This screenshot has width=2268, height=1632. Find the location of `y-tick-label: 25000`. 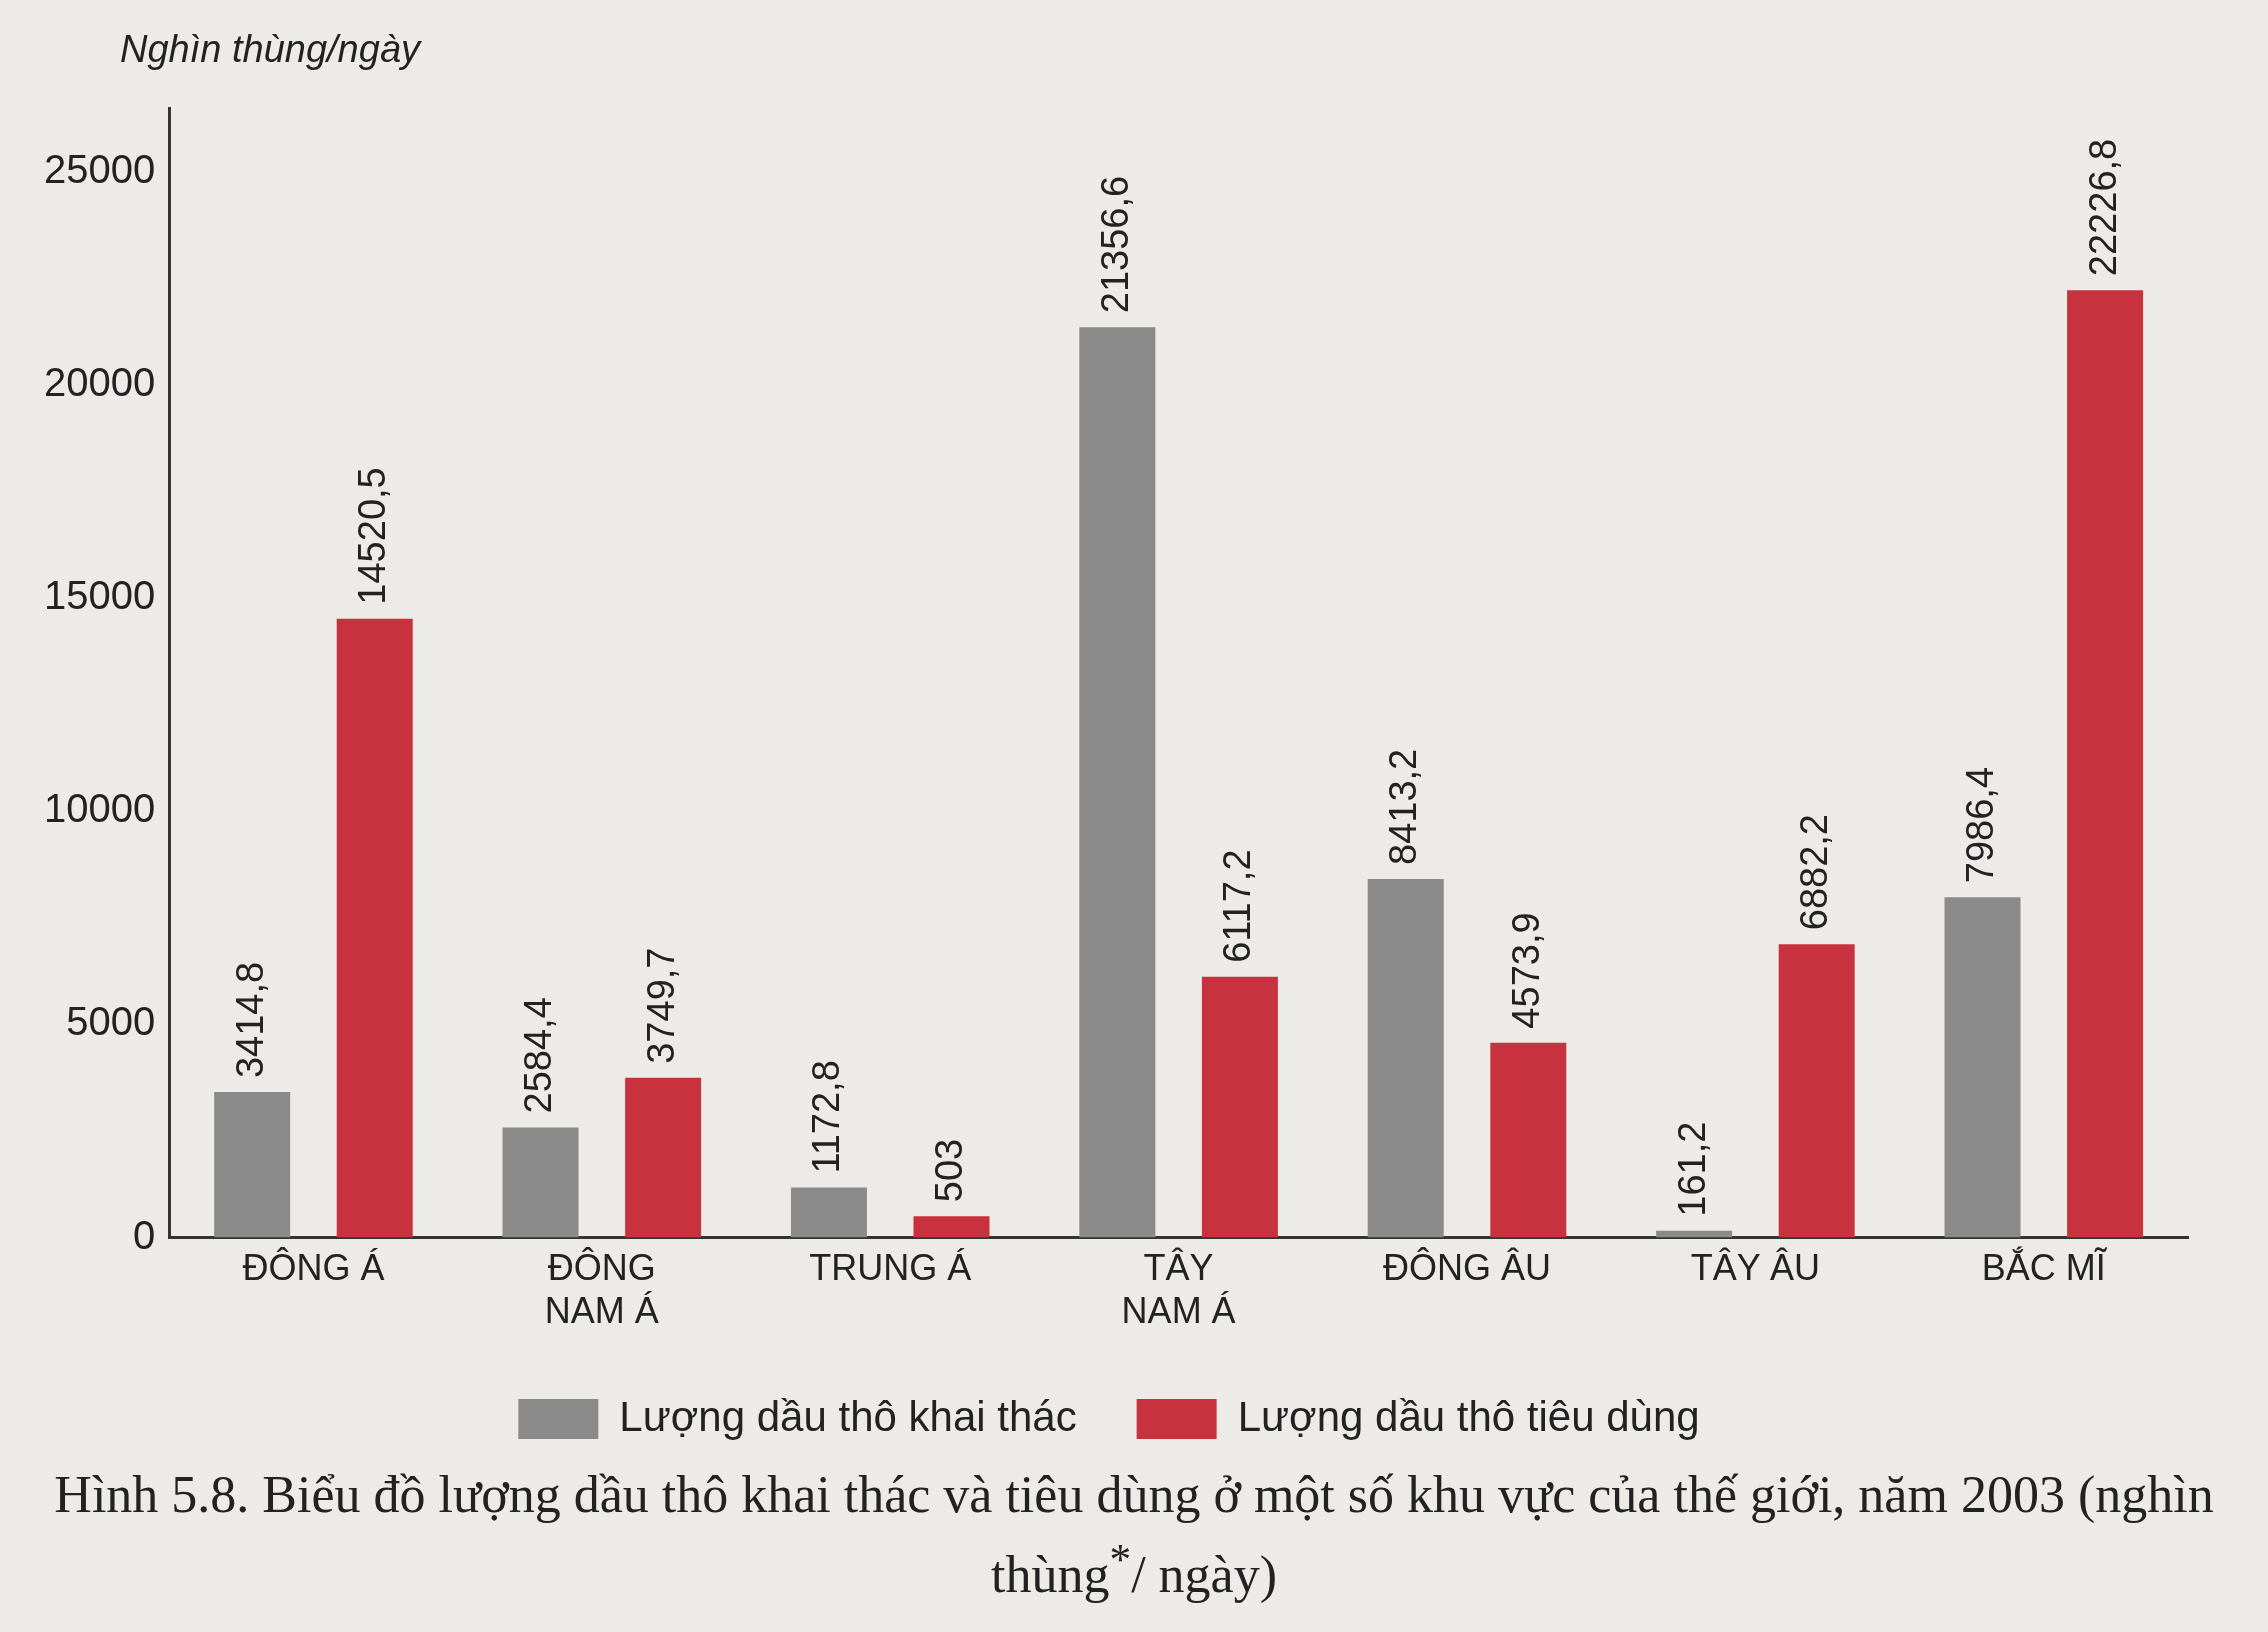

y-tick-label: 25000 is located at coordinates (100, 168).